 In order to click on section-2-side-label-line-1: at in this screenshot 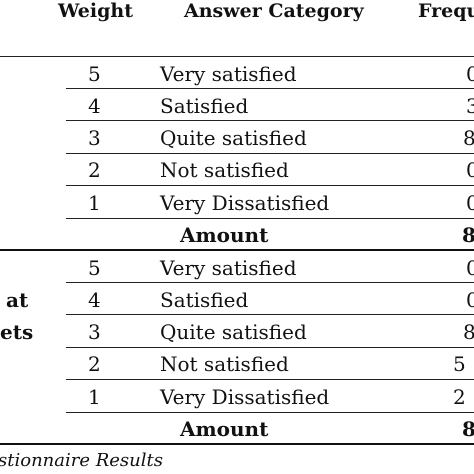, I will do `click(17, 300)`.